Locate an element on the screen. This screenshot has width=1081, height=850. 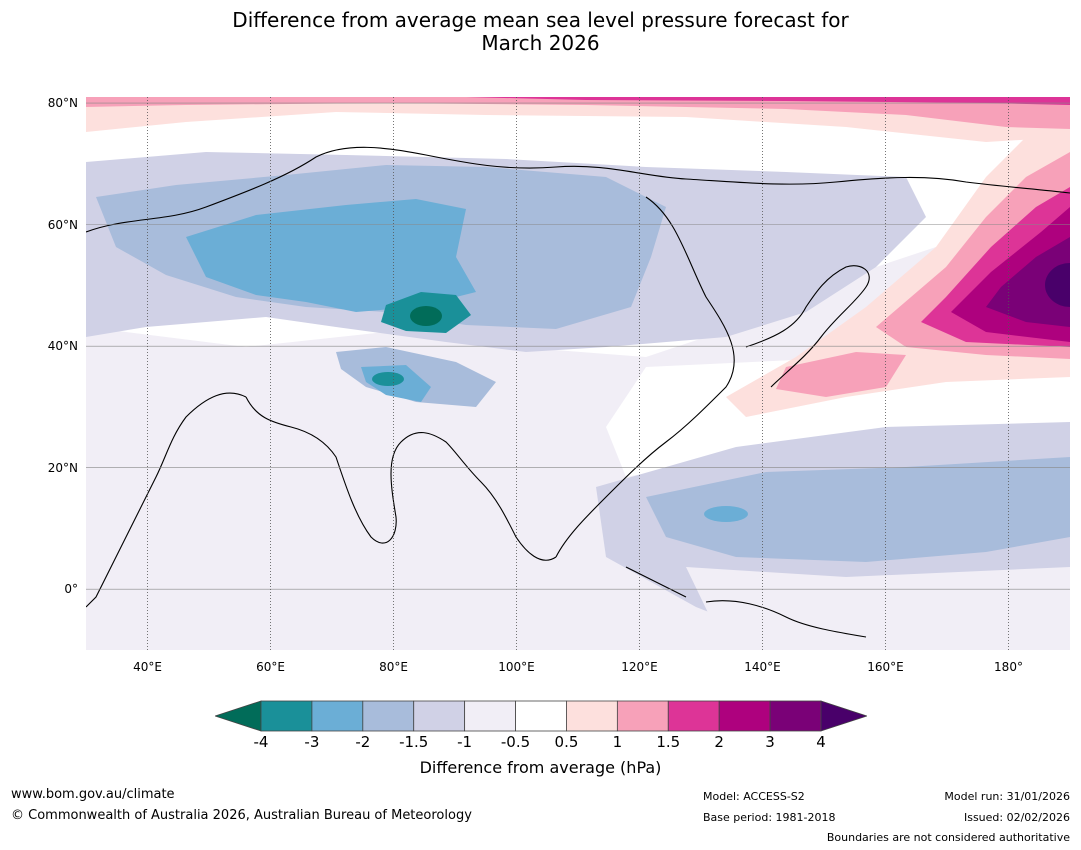
longitude-tick-label: 80°E is located at coordinates (393, 667).